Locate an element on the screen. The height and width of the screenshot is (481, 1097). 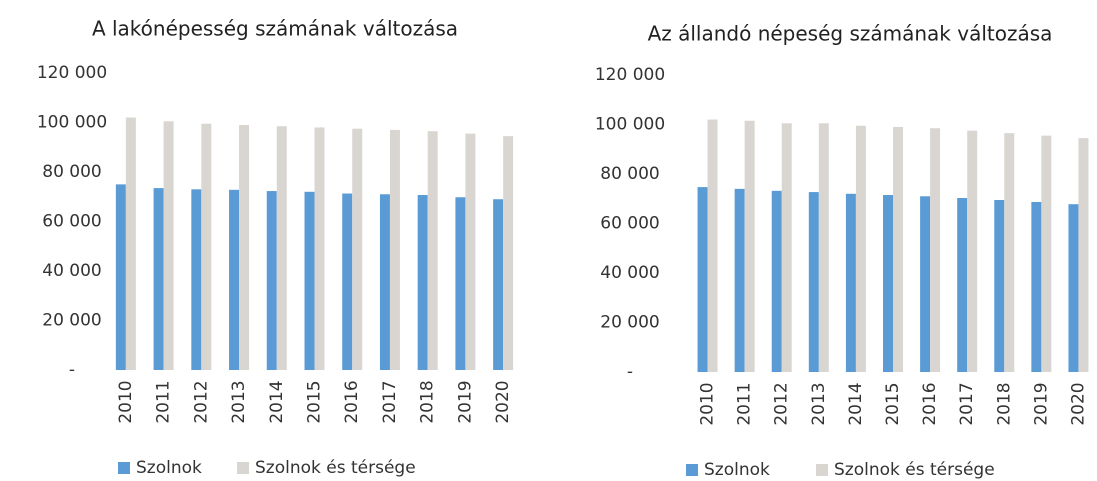
chart-title: A lakónépesség számának változása is located at coordinates (275, 29).